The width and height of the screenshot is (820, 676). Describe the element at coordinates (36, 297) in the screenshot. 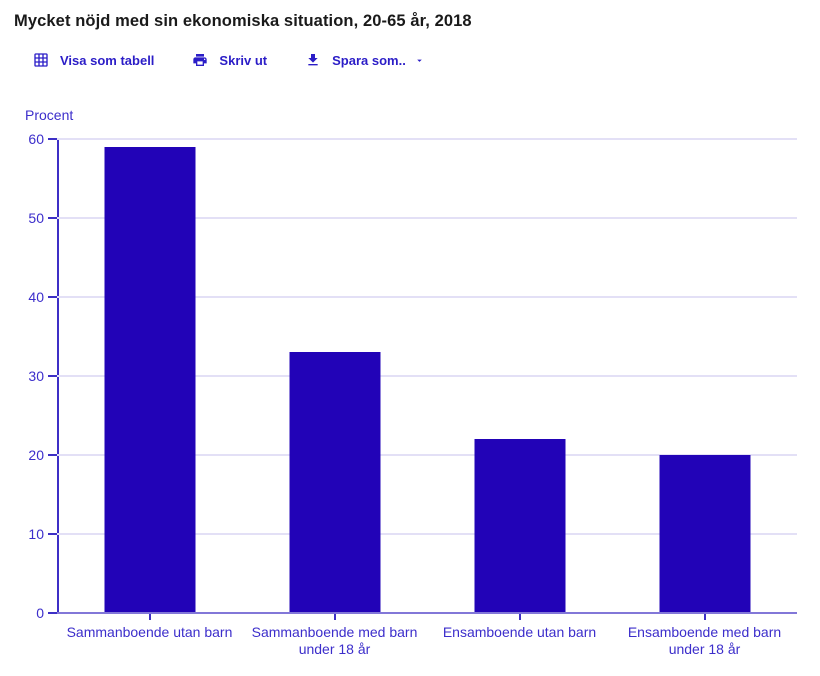

I see `y-tick-label: 40` at that location.